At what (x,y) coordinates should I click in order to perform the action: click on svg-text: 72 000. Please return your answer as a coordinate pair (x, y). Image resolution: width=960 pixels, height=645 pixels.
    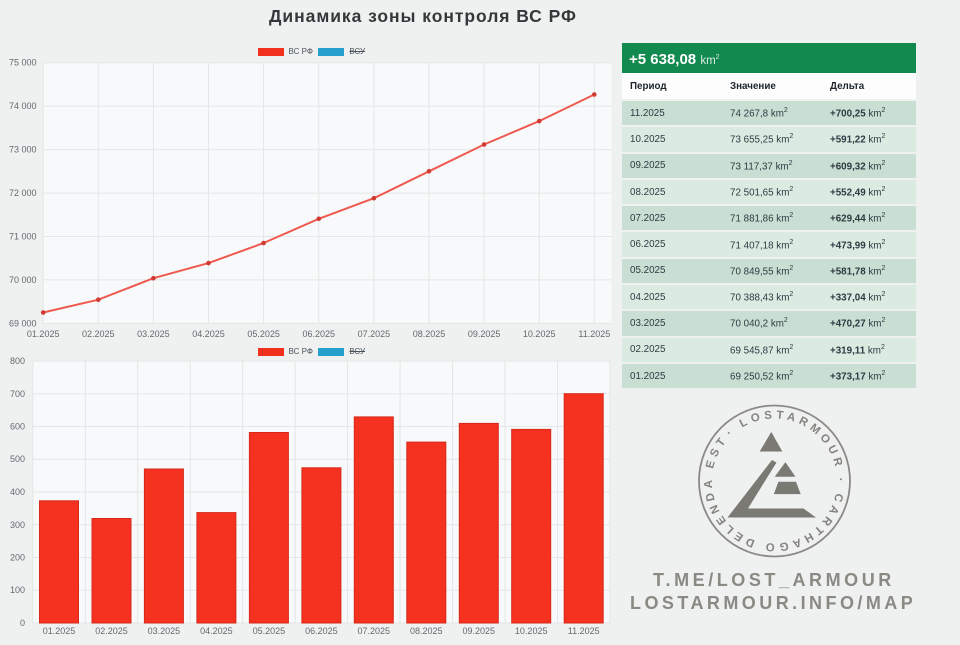
    Looking at the image, I should click on (23, 193).